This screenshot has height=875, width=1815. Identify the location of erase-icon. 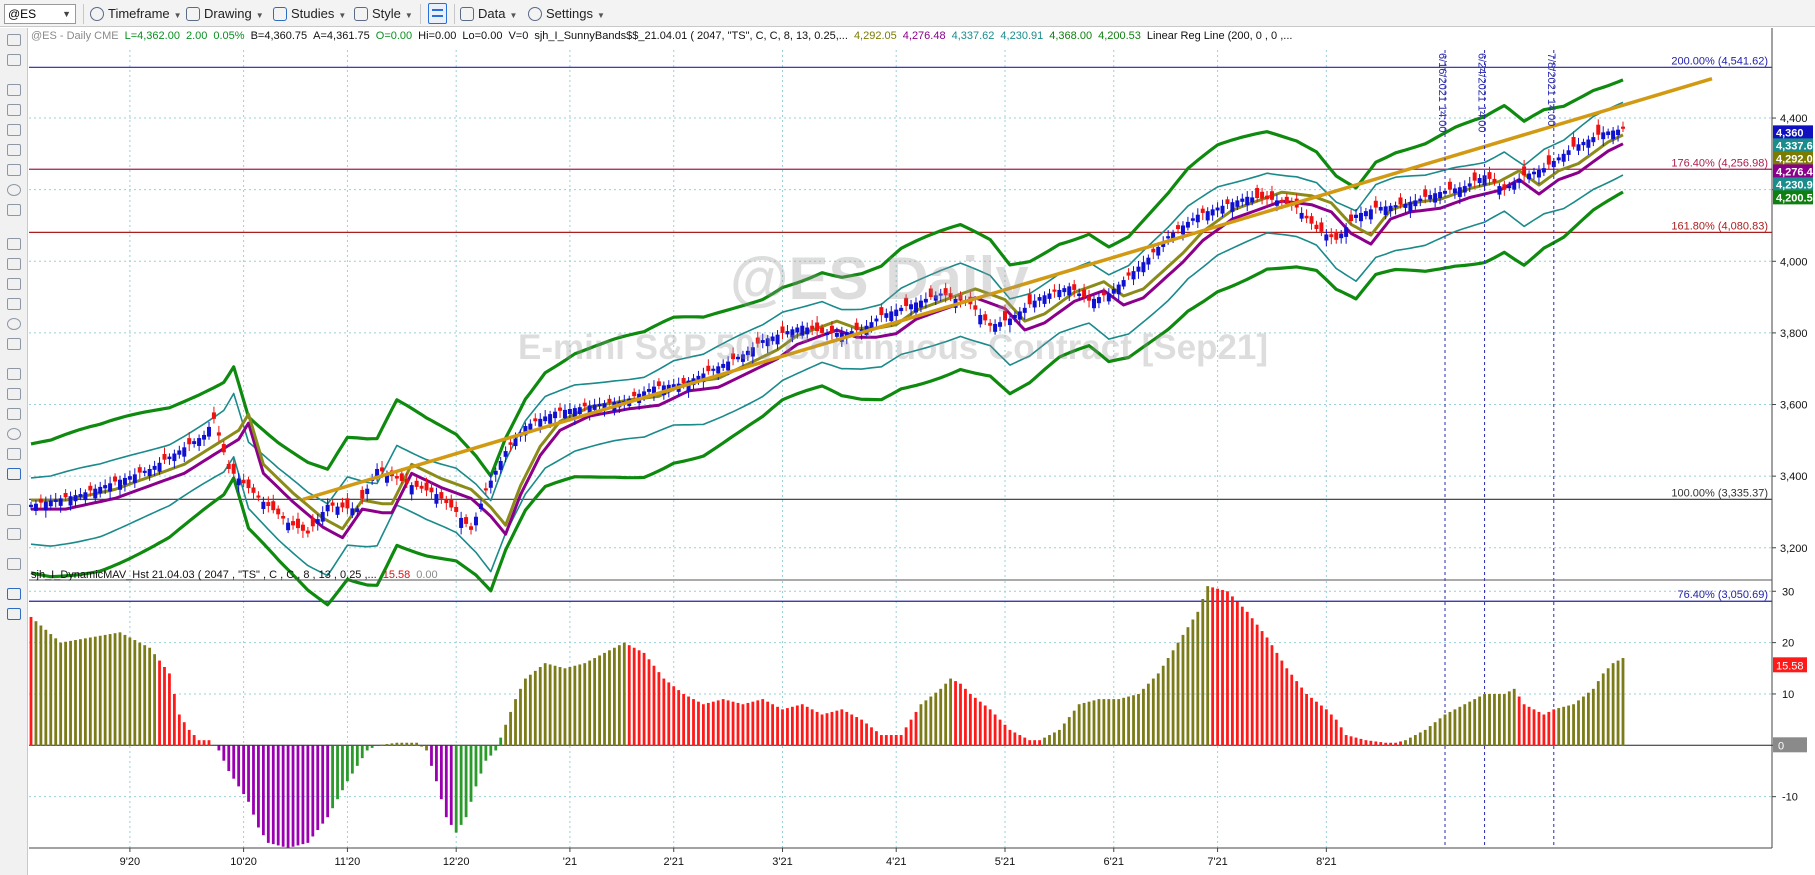
(14, 510).